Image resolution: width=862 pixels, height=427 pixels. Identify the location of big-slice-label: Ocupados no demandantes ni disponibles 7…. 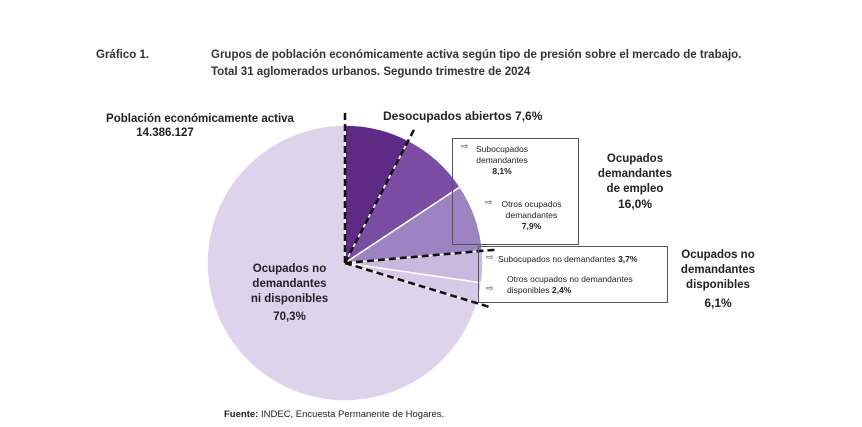
(289, 293).